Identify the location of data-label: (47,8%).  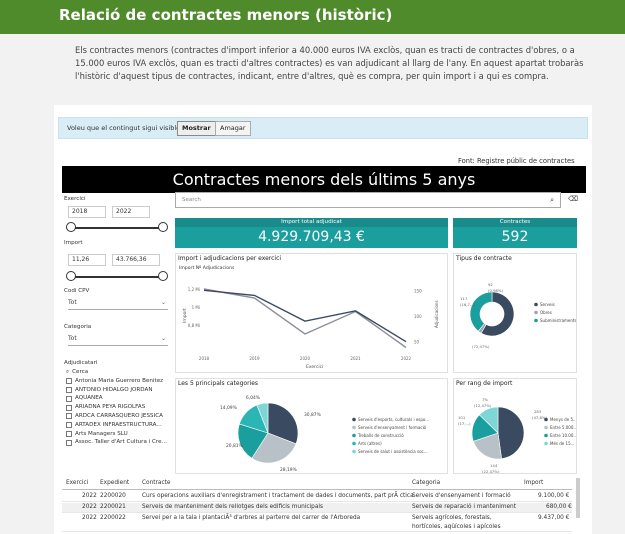
(540, 417).